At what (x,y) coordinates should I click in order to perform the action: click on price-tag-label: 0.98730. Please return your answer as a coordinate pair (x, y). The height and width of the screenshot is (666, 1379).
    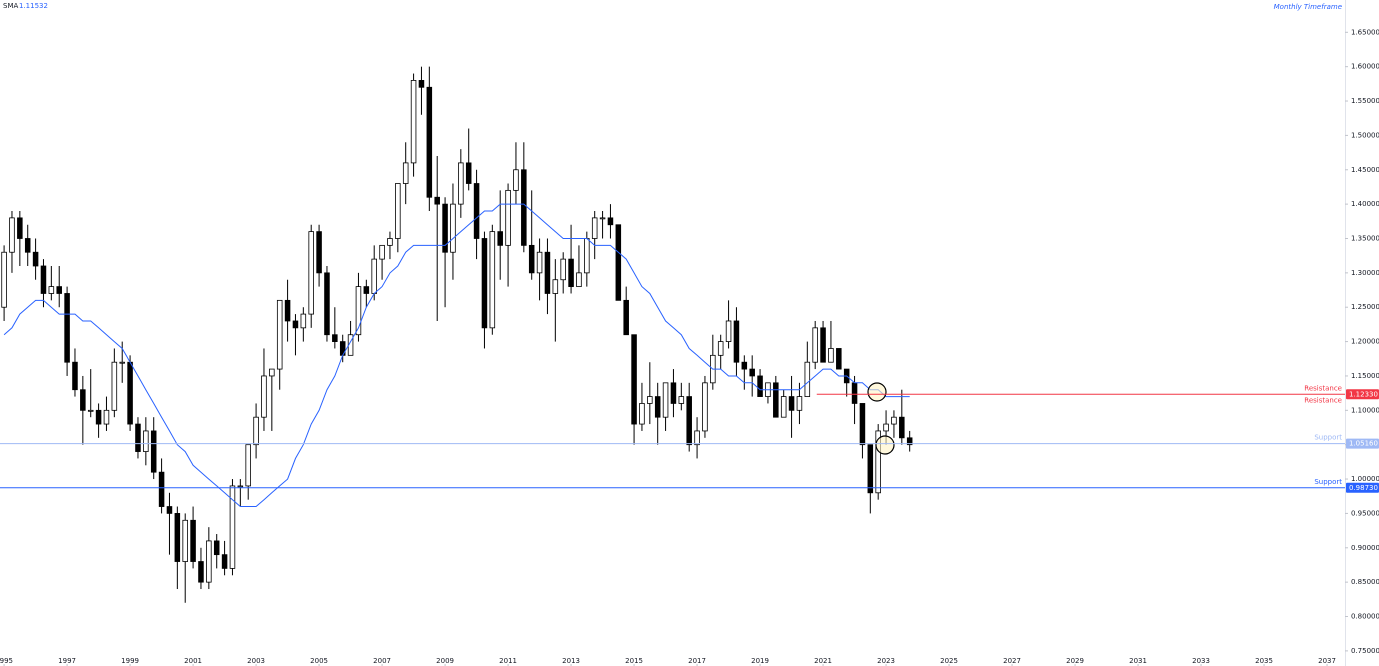
    Looking at the image, I should click on (1363, 488).